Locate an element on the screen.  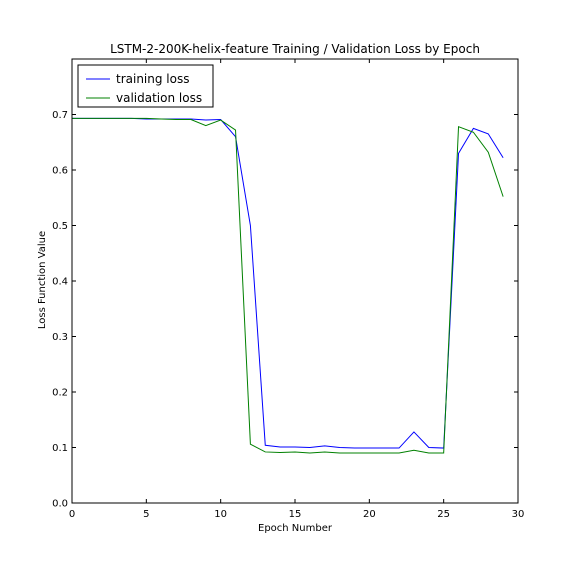
y-tick-label: 0.3 is located at coordinates (60, 337).